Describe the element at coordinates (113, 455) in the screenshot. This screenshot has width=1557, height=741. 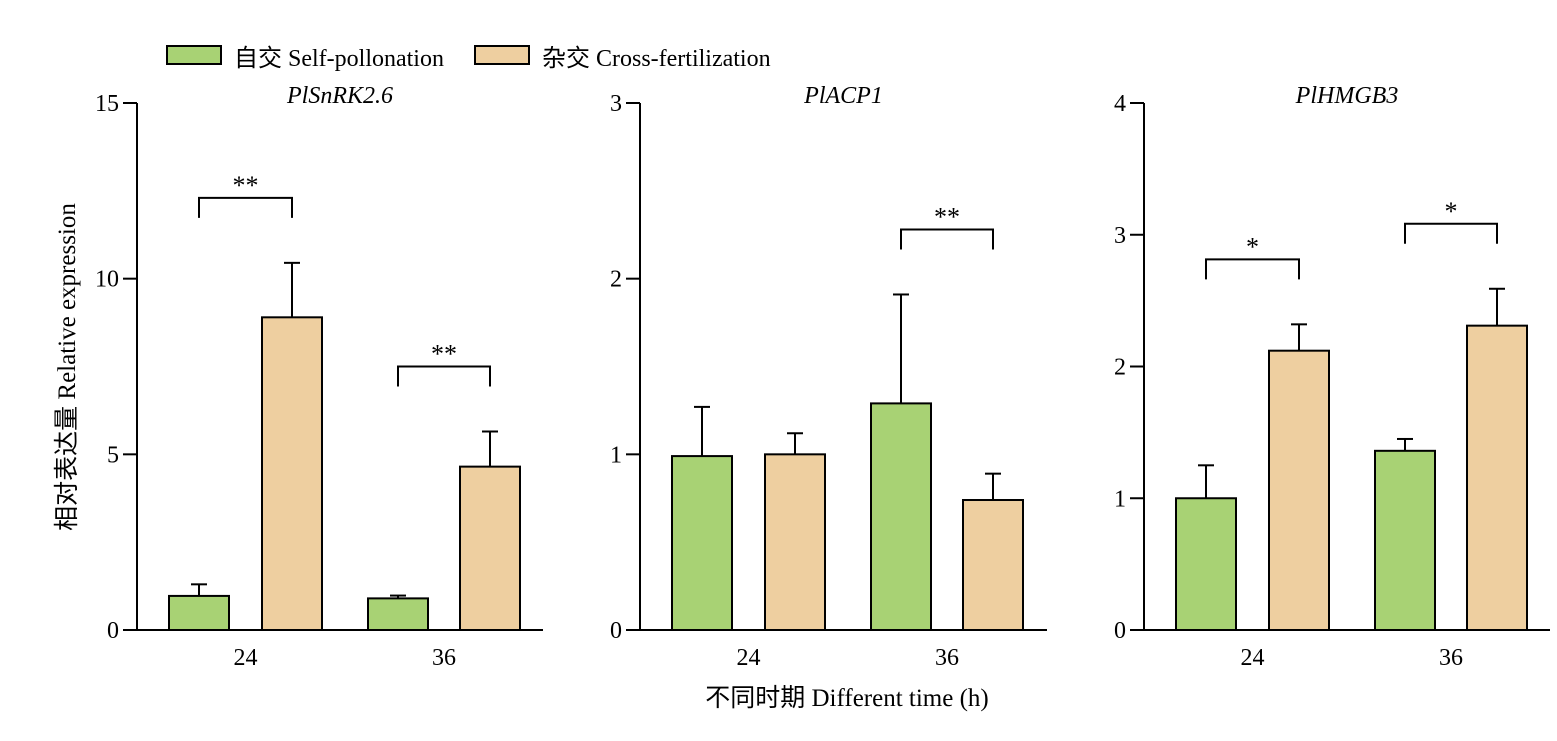
I see `y-tick-label: 5` at that location.